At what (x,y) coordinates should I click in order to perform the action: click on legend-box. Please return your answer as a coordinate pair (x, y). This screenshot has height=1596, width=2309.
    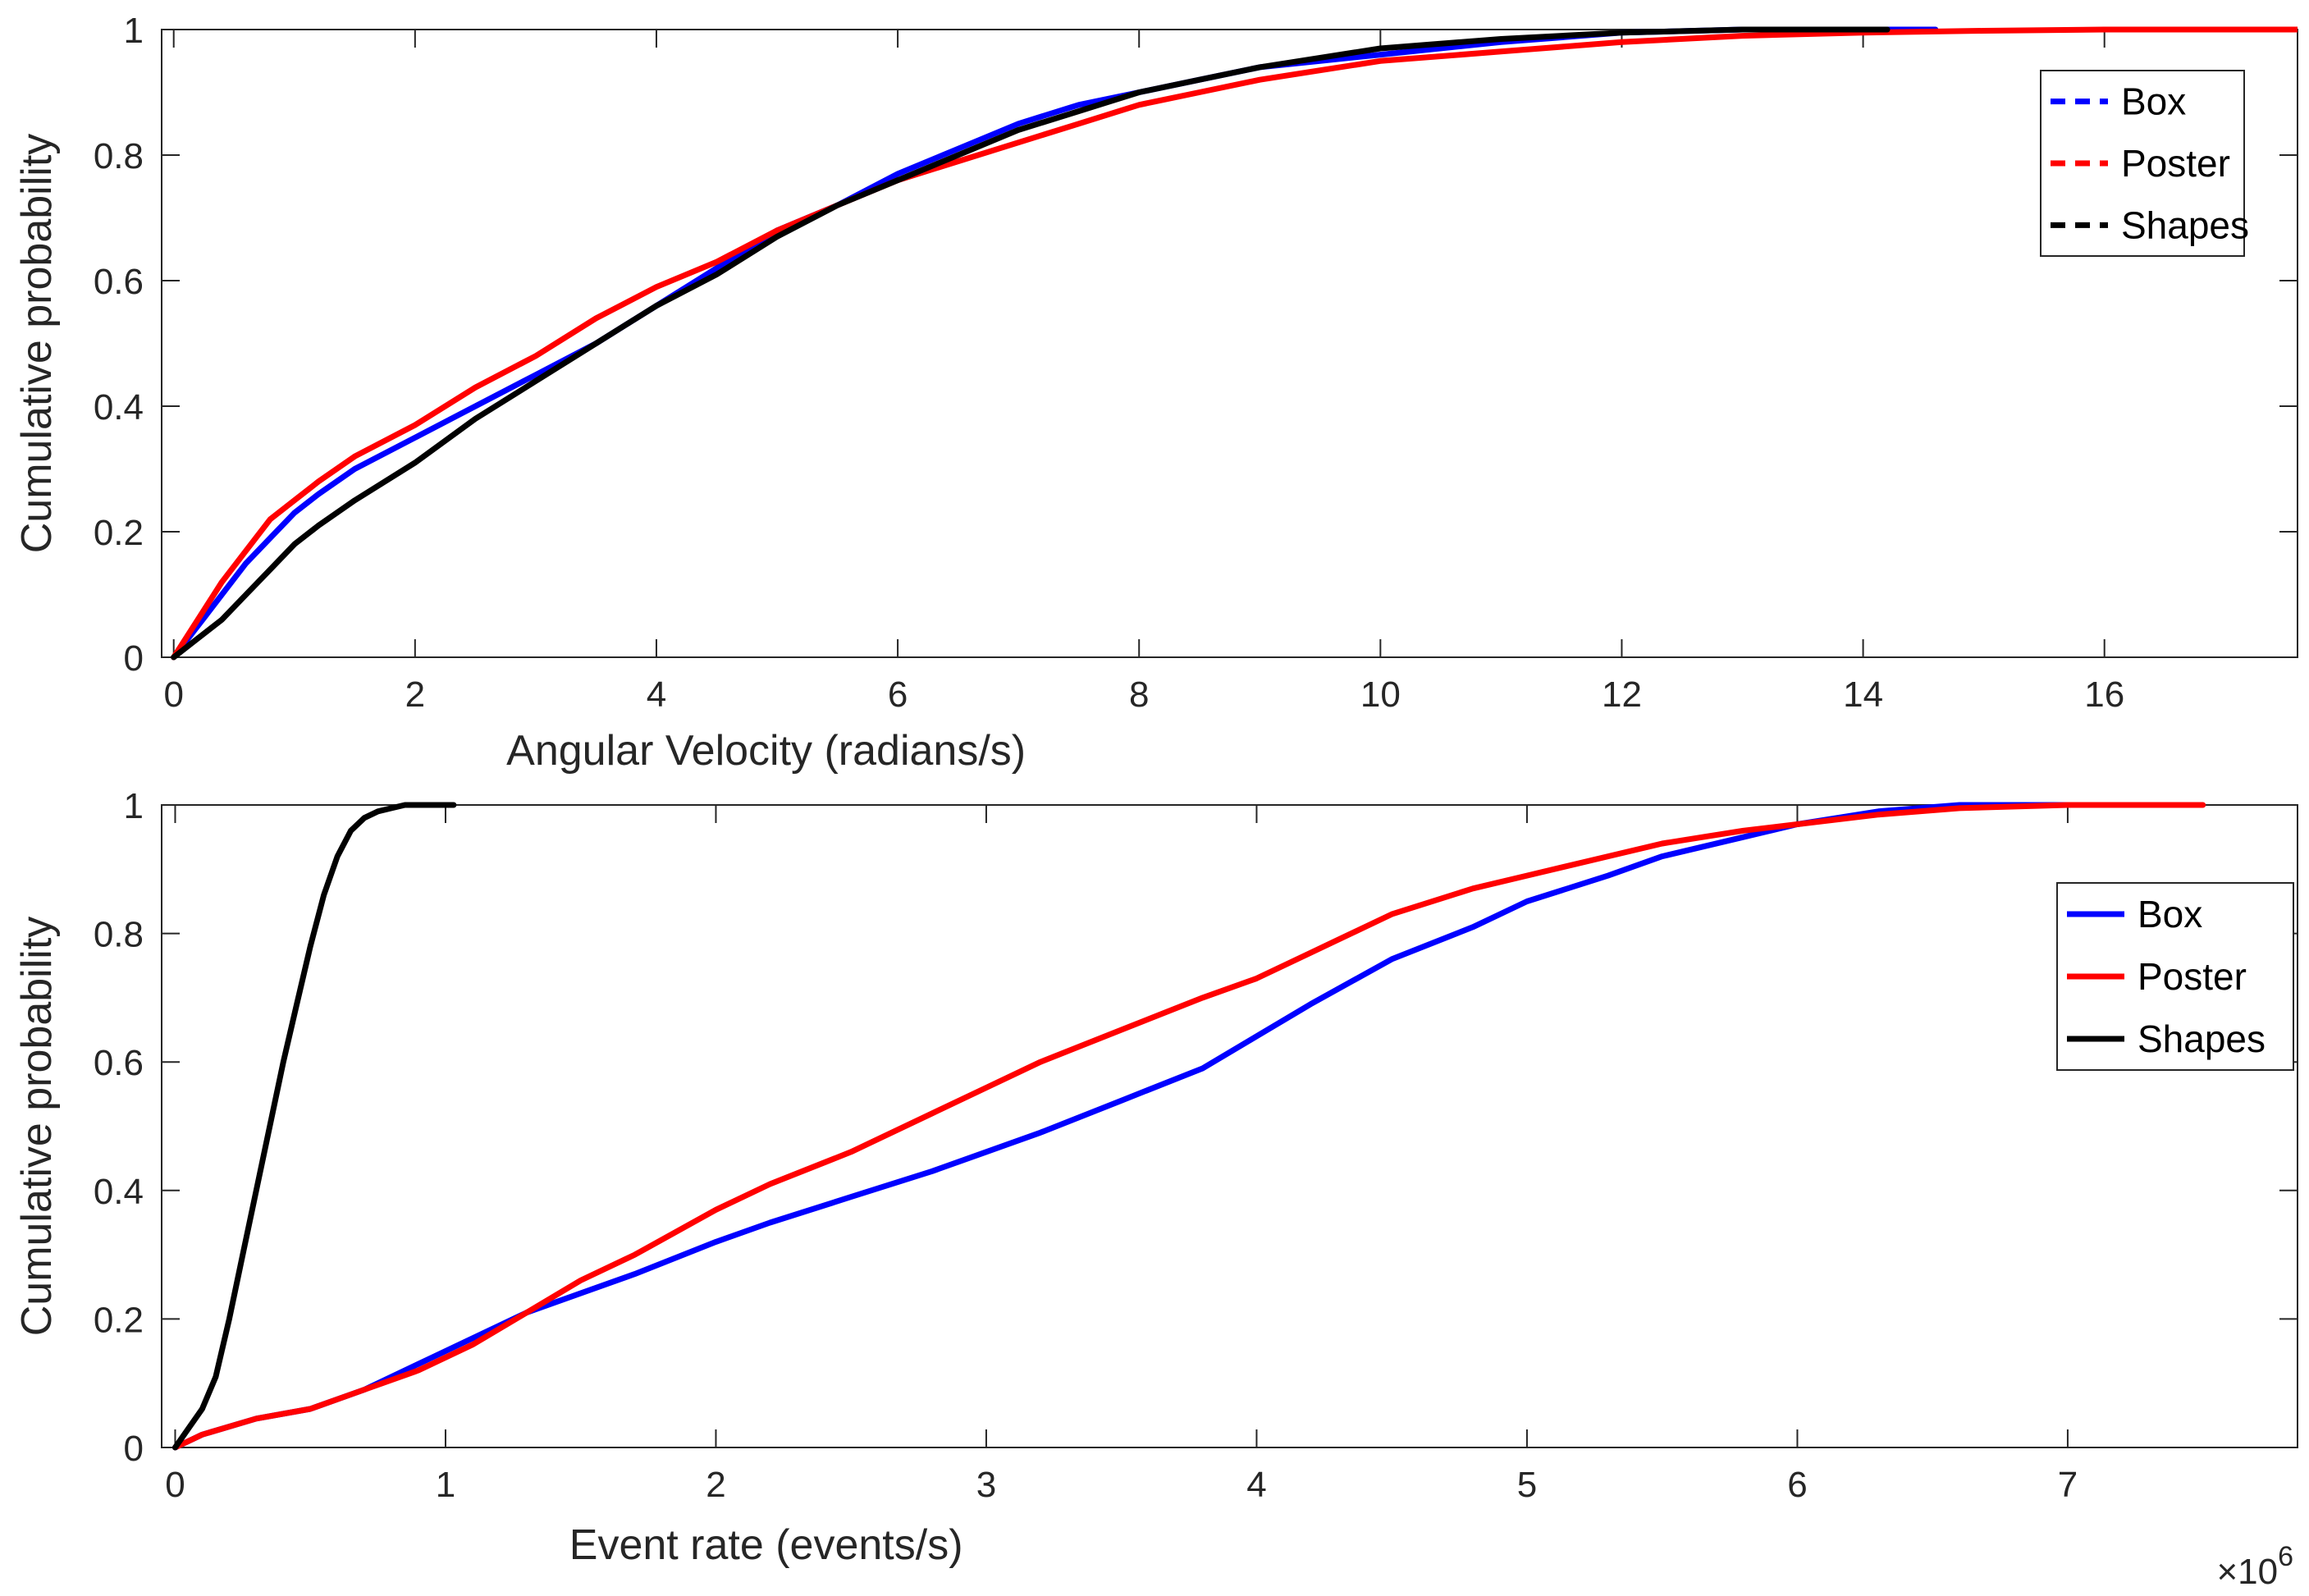
    Looking at the image, I should click on (2143, 164).